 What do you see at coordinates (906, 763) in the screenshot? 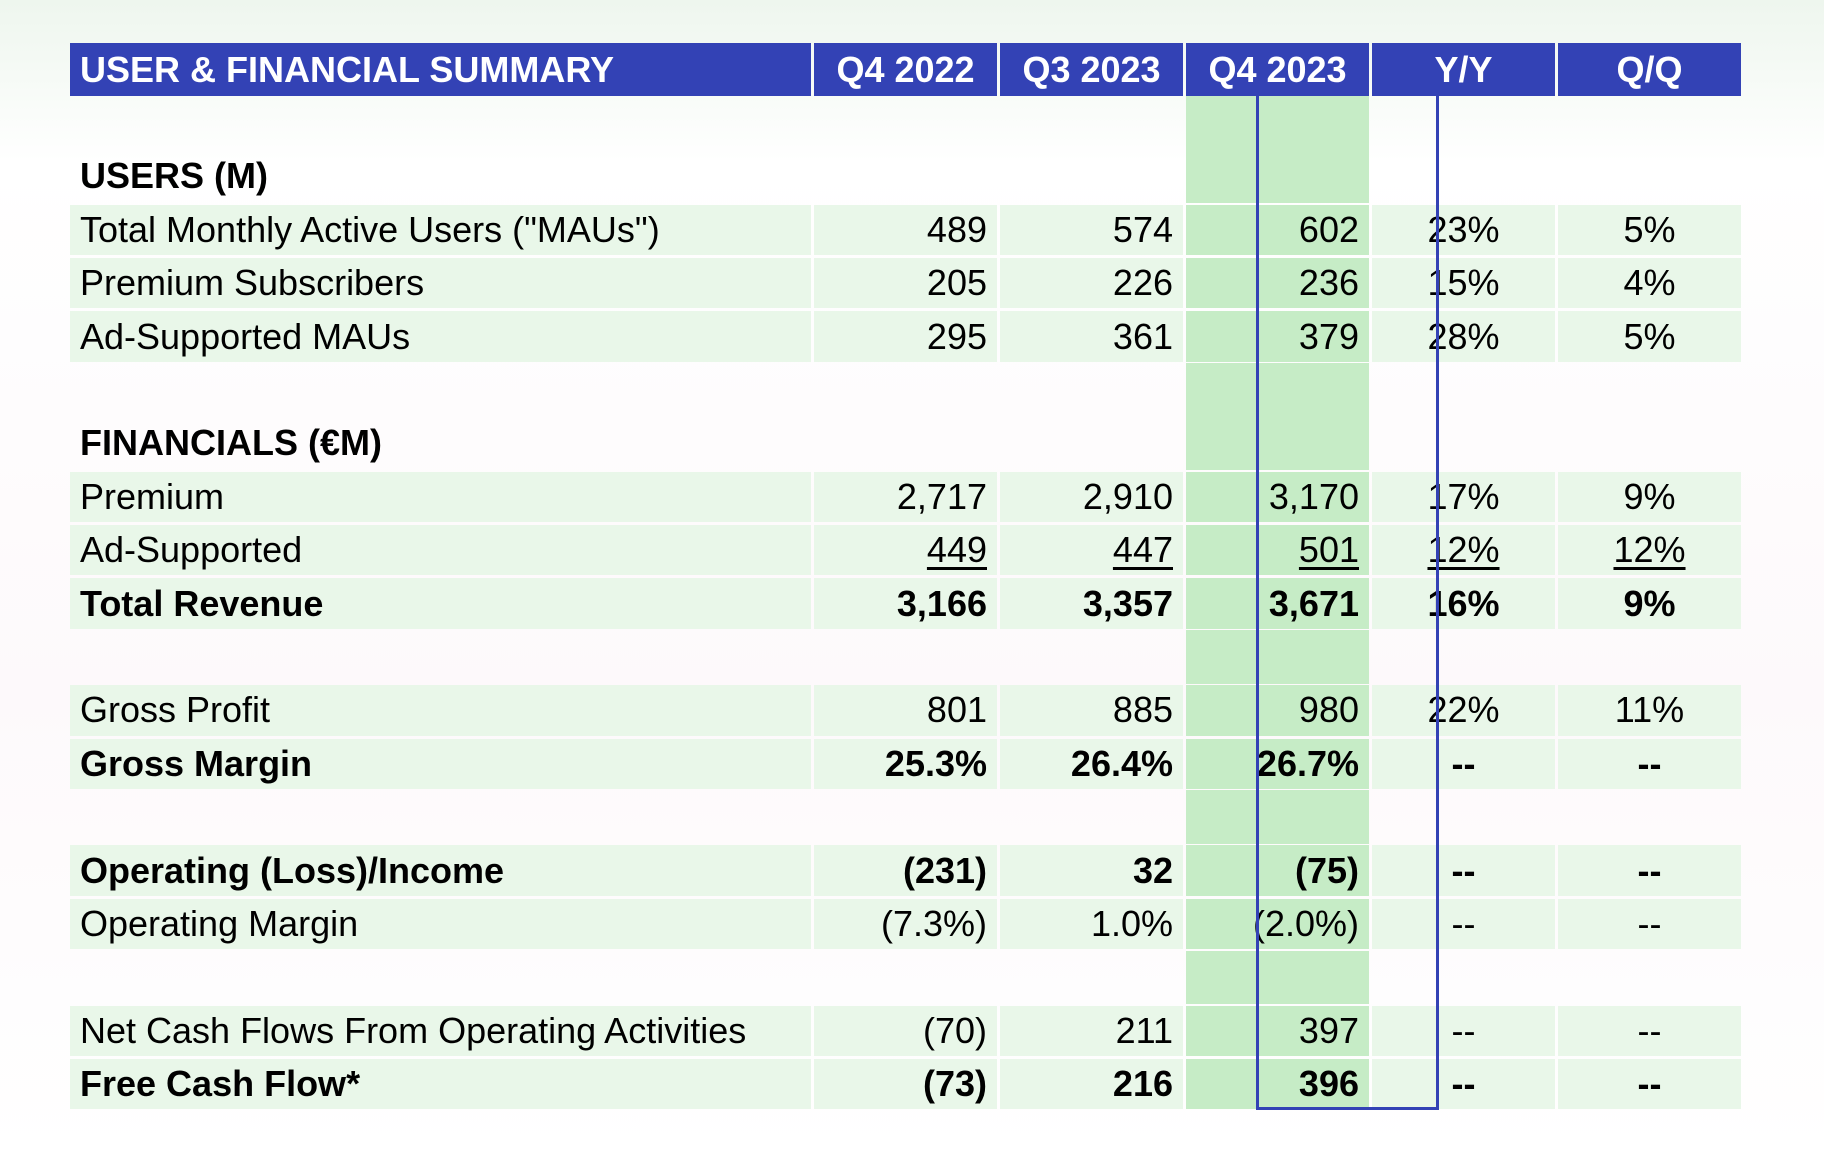
I see `table-row: Gross Margin 25.3% 26.4% 26.7% -- --` at bounding box center [906, 763].